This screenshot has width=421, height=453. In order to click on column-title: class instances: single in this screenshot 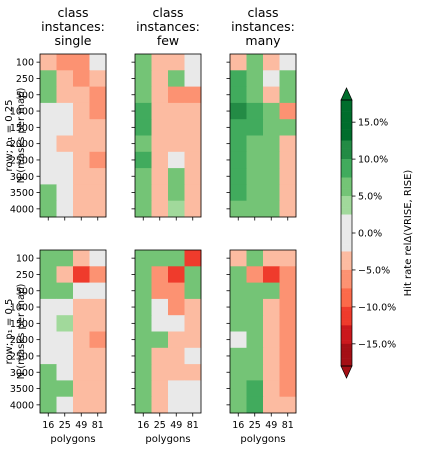, I will do `click(73, 26)`.